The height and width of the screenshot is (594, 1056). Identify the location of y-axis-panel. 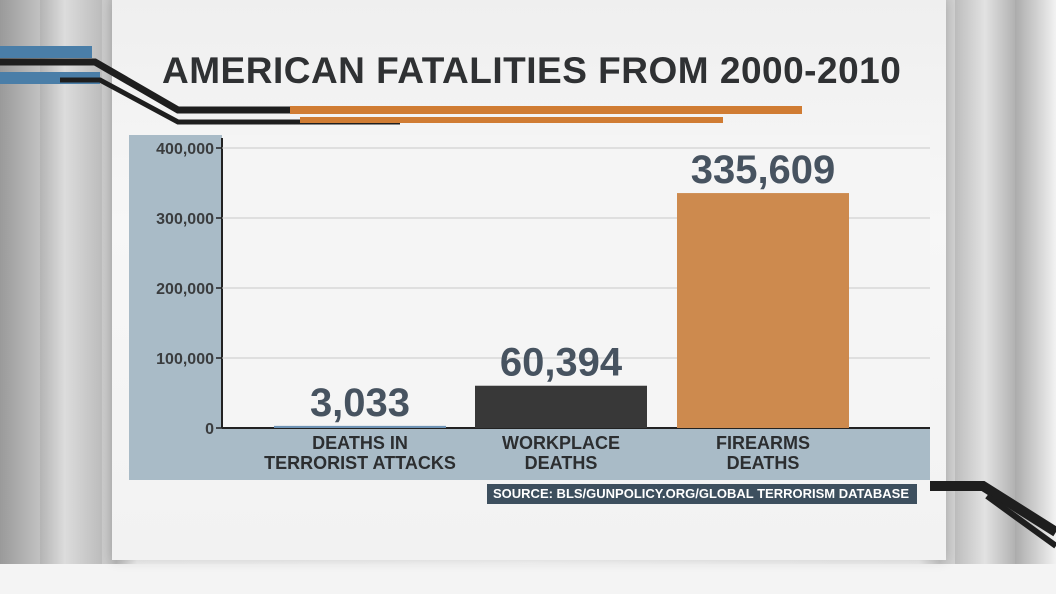
(175, 307).